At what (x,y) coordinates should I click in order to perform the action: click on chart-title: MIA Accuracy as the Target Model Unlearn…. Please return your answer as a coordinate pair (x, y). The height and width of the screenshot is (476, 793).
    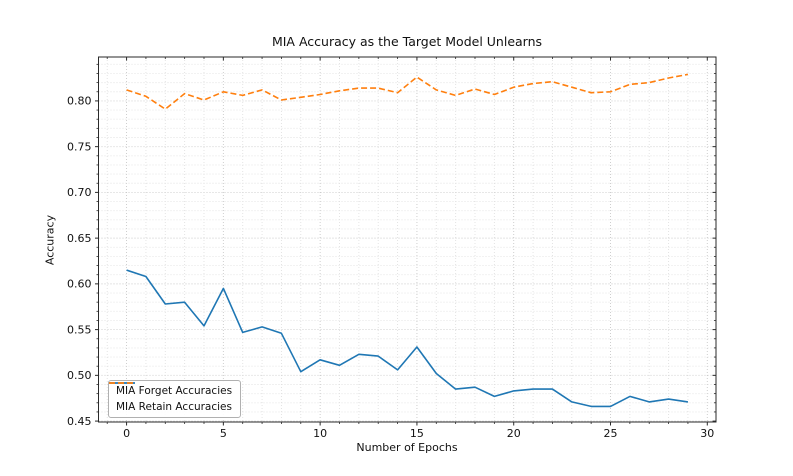
    Looking at the image, I should click on (407, 41).